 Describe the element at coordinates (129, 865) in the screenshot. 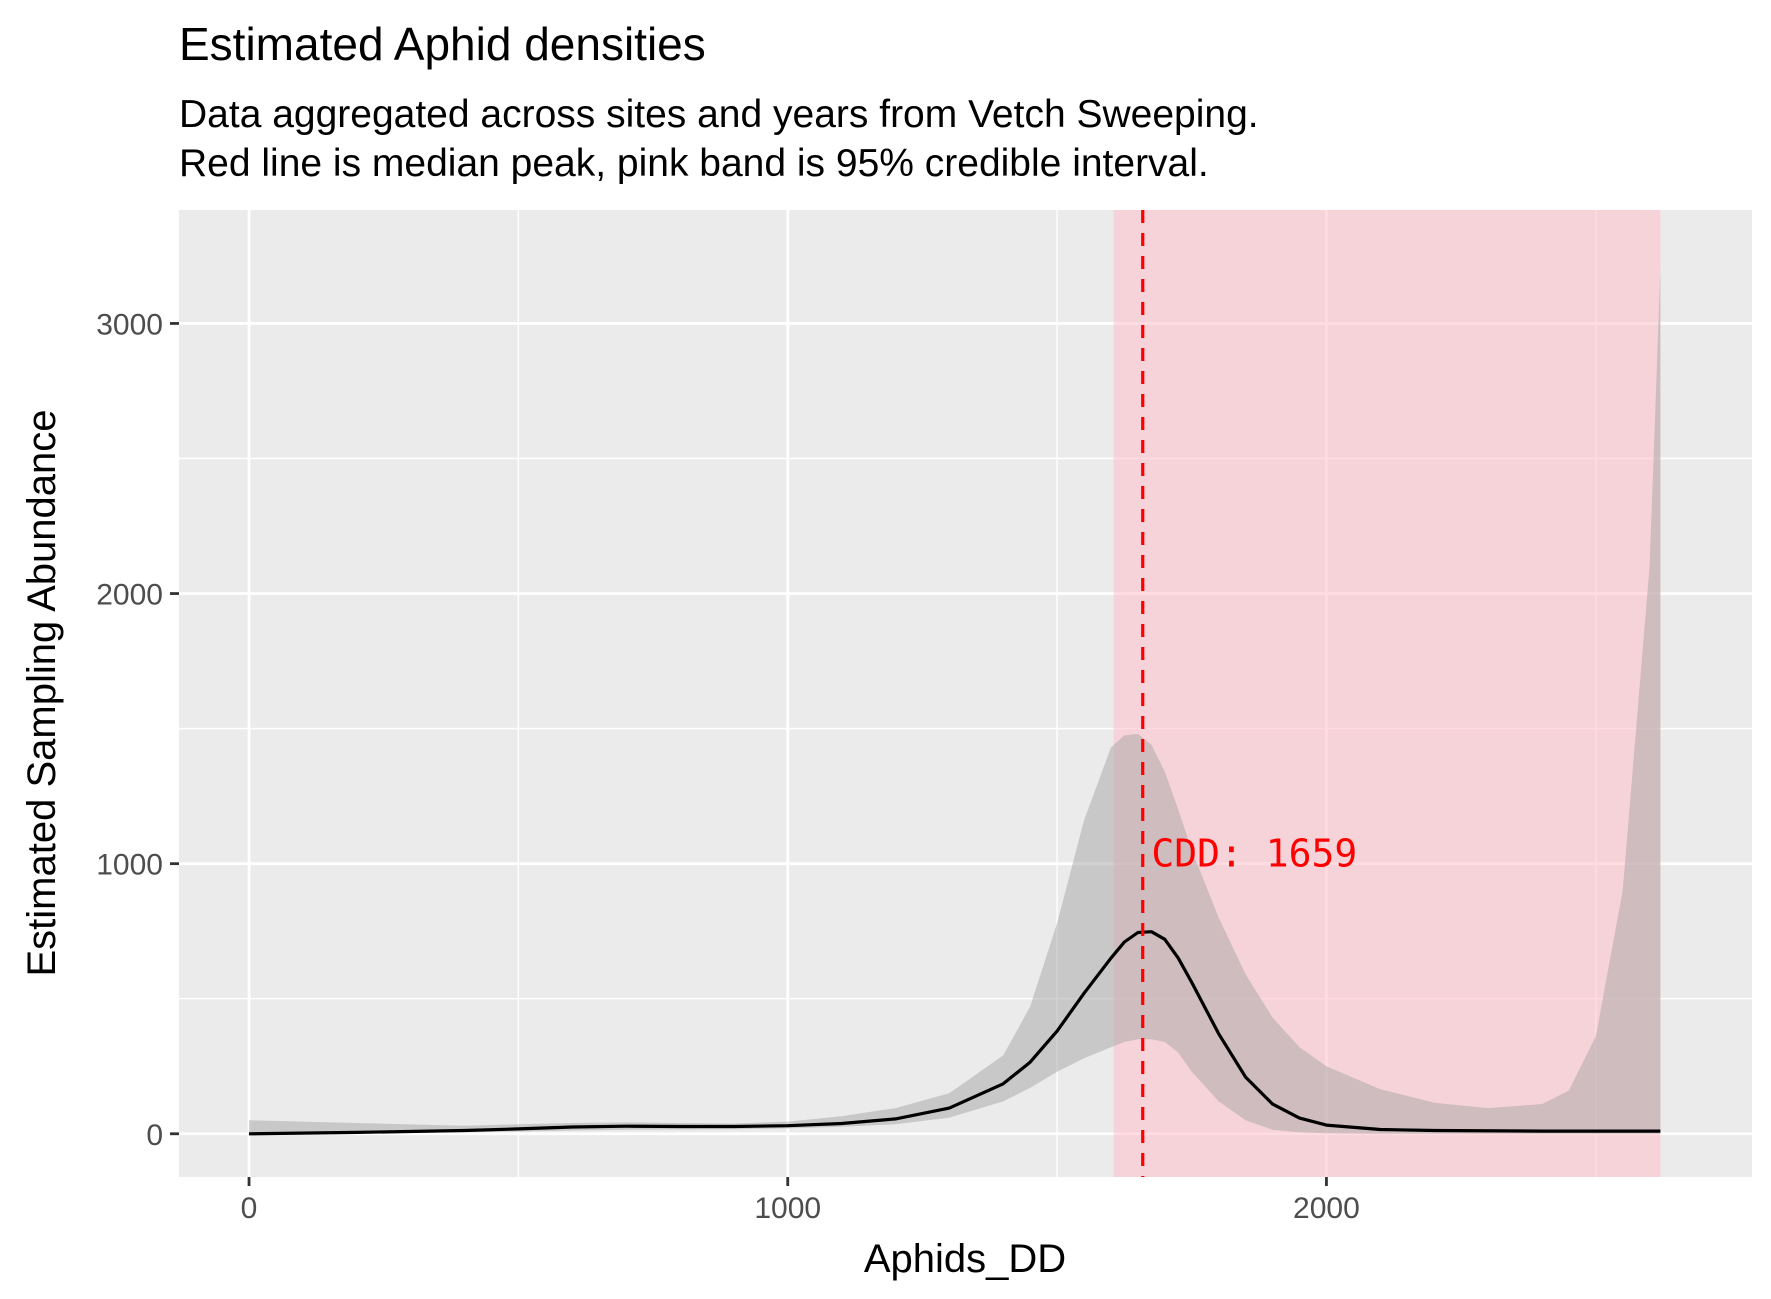

I see `y-tick-label: 1000` at that location.